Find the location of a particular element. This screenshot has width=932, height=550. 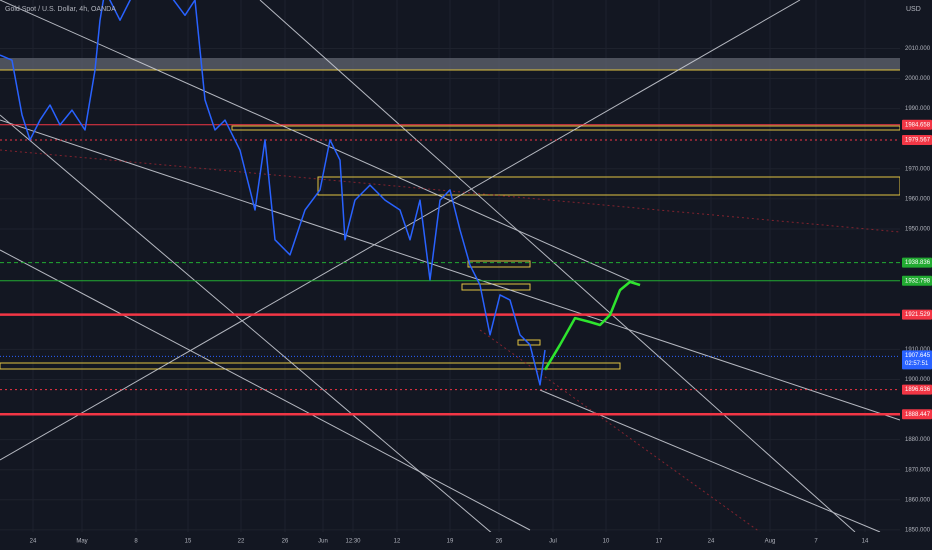

price-tag-label: 1888.447 is located at coordinates (918, 415).